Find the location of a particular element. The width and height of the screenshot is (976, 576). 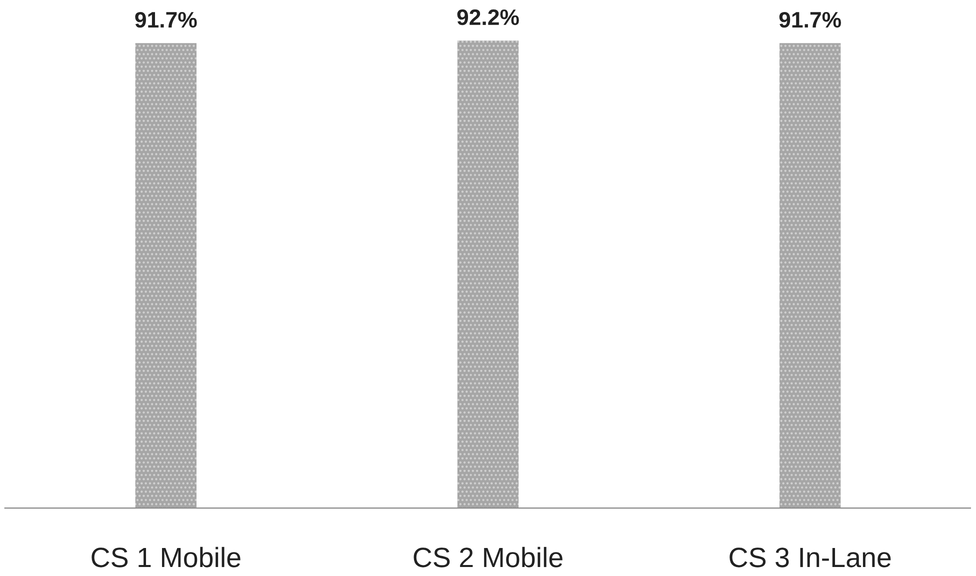

x-tick-label: CS 3 In-Lane is located at coordinates (810, 558).